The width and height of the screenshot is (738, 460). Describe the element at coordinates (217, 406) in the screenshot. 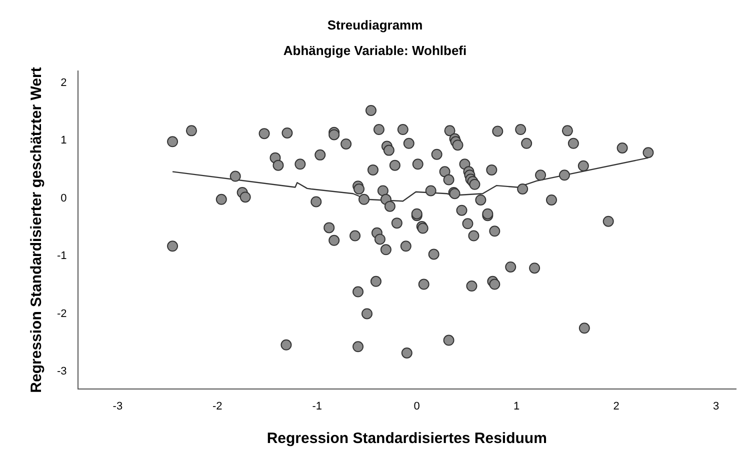

I see `x-tick-label: -2` at that location.